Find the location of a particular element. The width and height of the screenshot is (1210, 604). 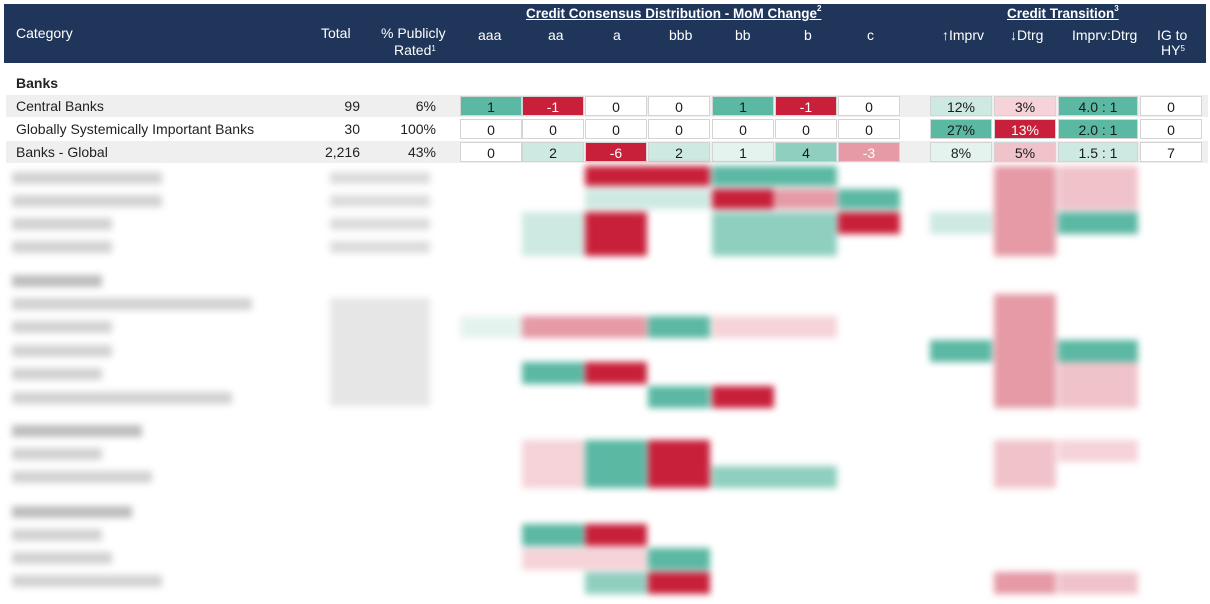

mom-cell-aaa: 1 is located at coordinates (491, 106).